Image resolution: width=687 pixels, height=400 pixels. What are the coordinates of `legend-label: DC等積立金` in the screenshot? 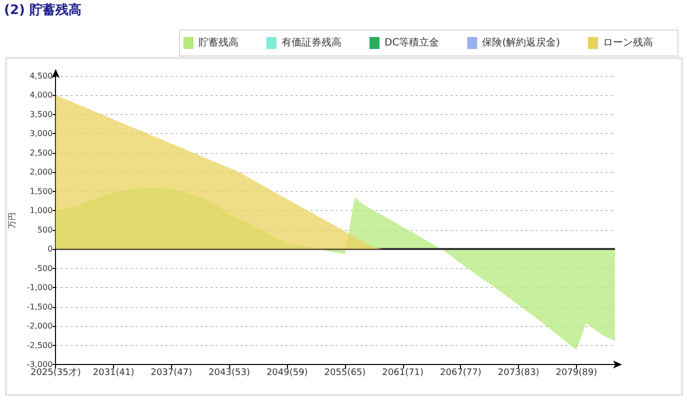 It's located at (412, 42).